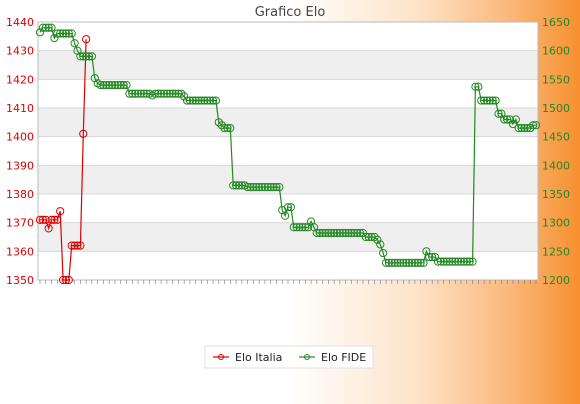 The height and width of the screenshot is (404, 580). What do you see at coordinates (556, 79) in the screenshot?
I see `right-tick-label: 1550` at bounding box center [556, 79].